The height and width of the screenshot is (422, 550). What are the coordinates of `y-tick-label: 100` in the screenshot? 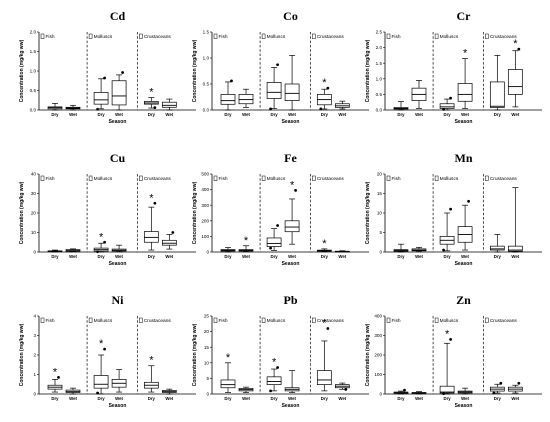 It's located at (378, 374).